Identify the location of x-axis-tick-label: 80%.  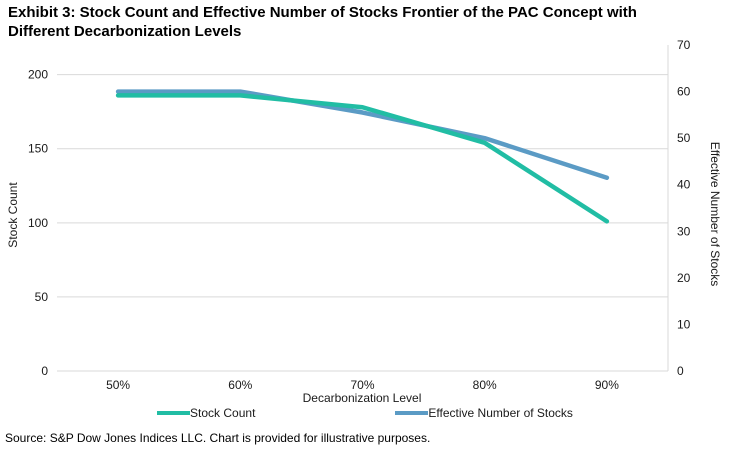
(485, 385).